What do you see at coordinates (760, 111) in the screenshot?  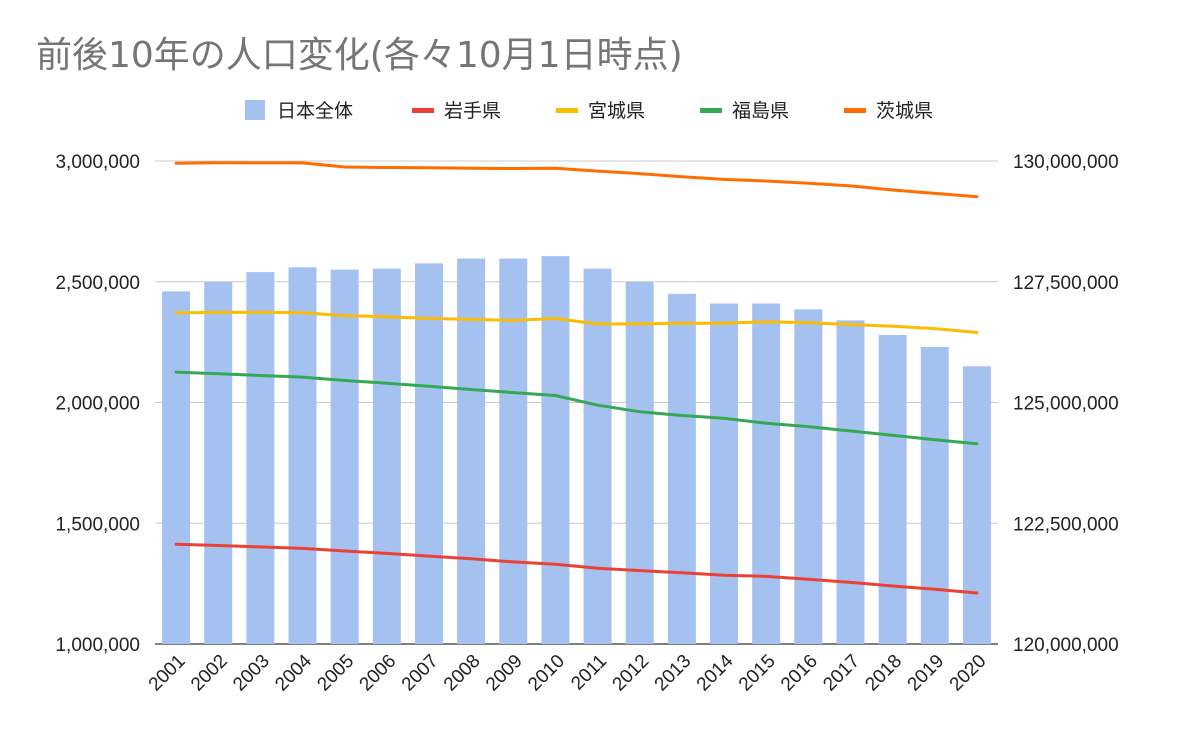 I see `legend-label: 福島県` at bounding box center [760, 111].